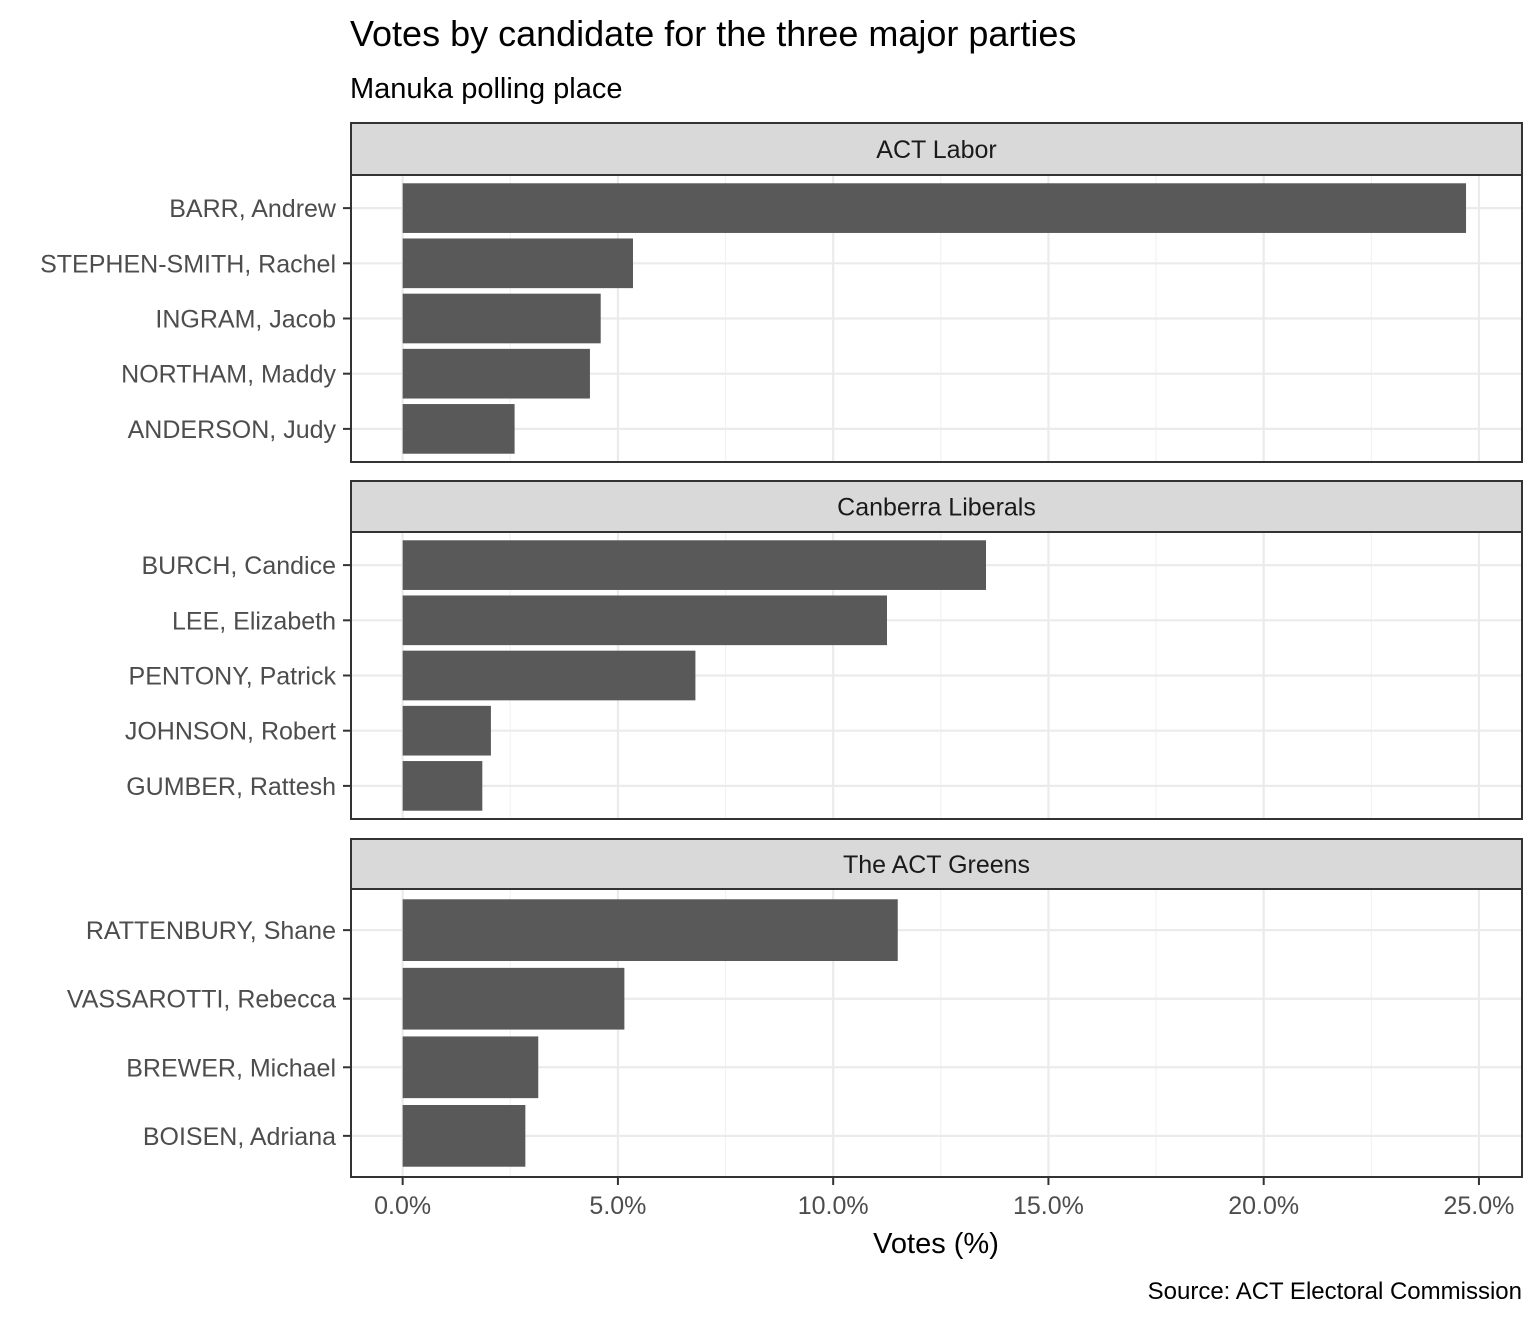  Describe the element at coordinates (254, 621) in the screenshot. I see `y-tick-label: LEE, Elizabeth` at that location.